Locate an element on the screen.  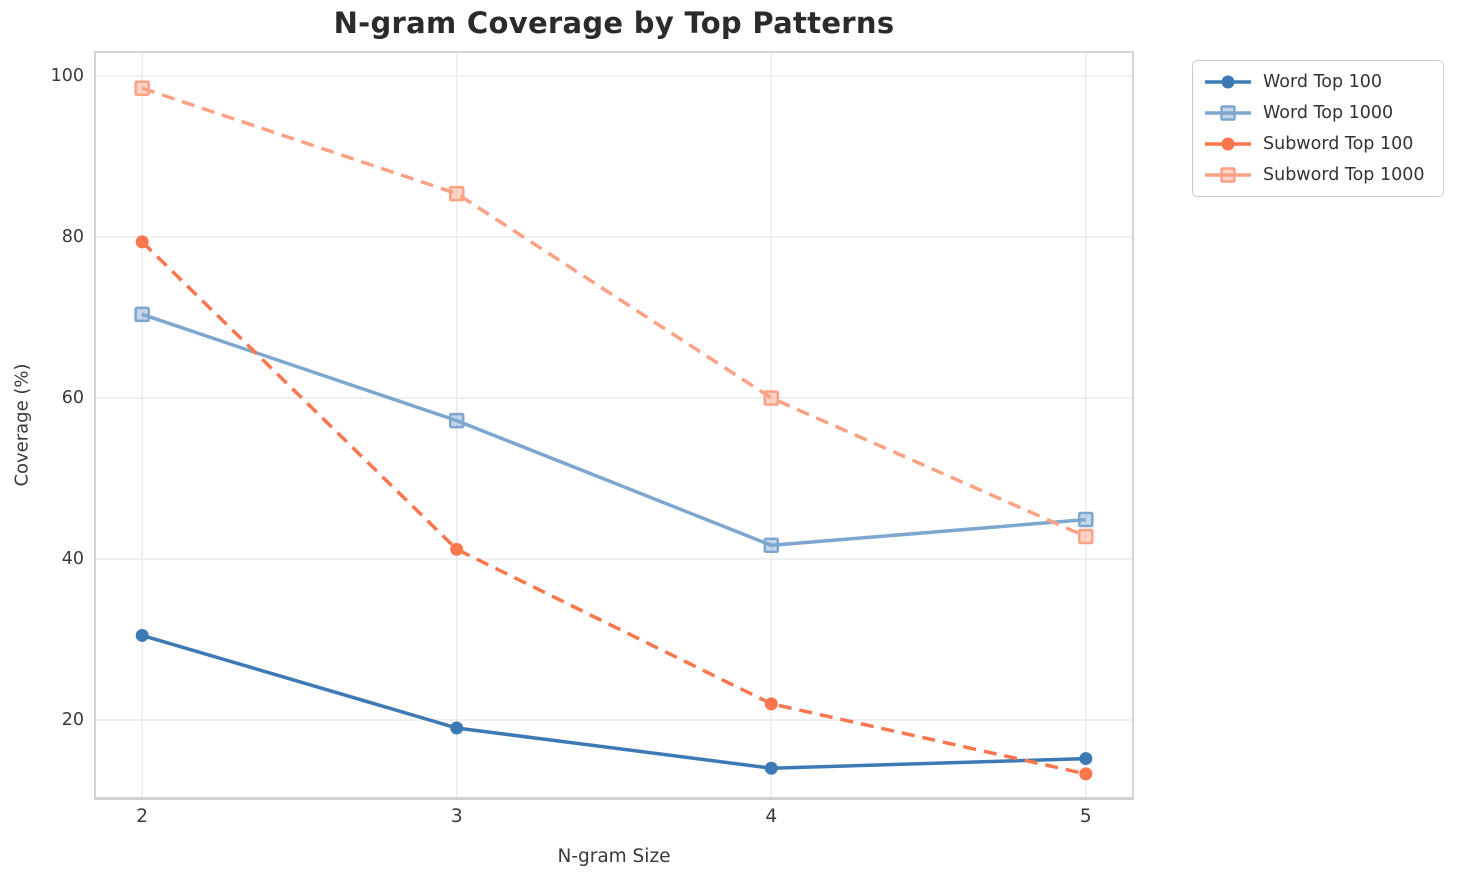
chart-title: N-gram Coverage by Top Patterns is located at coordinates (614, 23).